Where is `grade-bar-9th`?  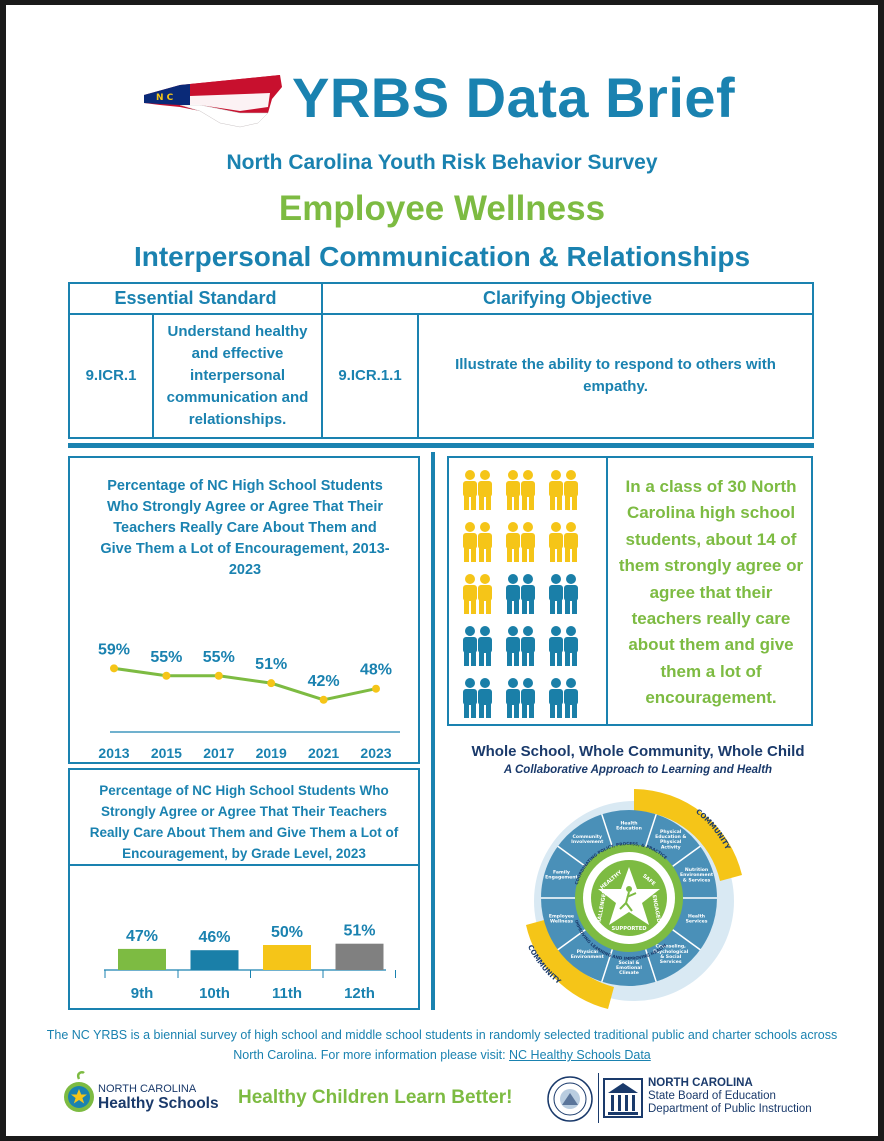 grade-bar-9th is located at coordinates (142, 959).